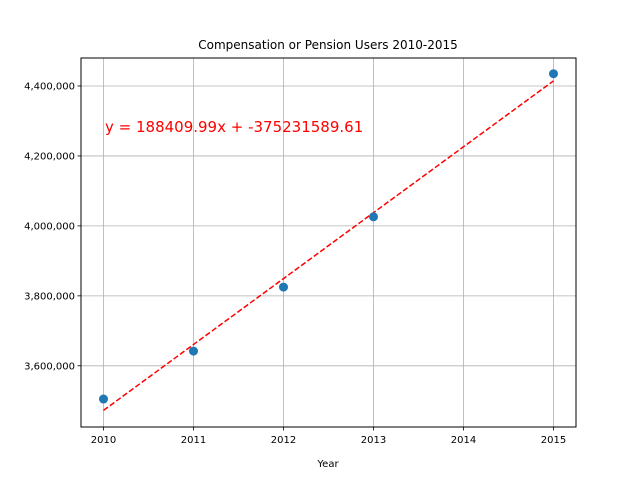 The image size is (640, 480). Describe the element at coordinates (49, 86) in the screenshot. I see `y-tick-label: 4,400,000` at that location.